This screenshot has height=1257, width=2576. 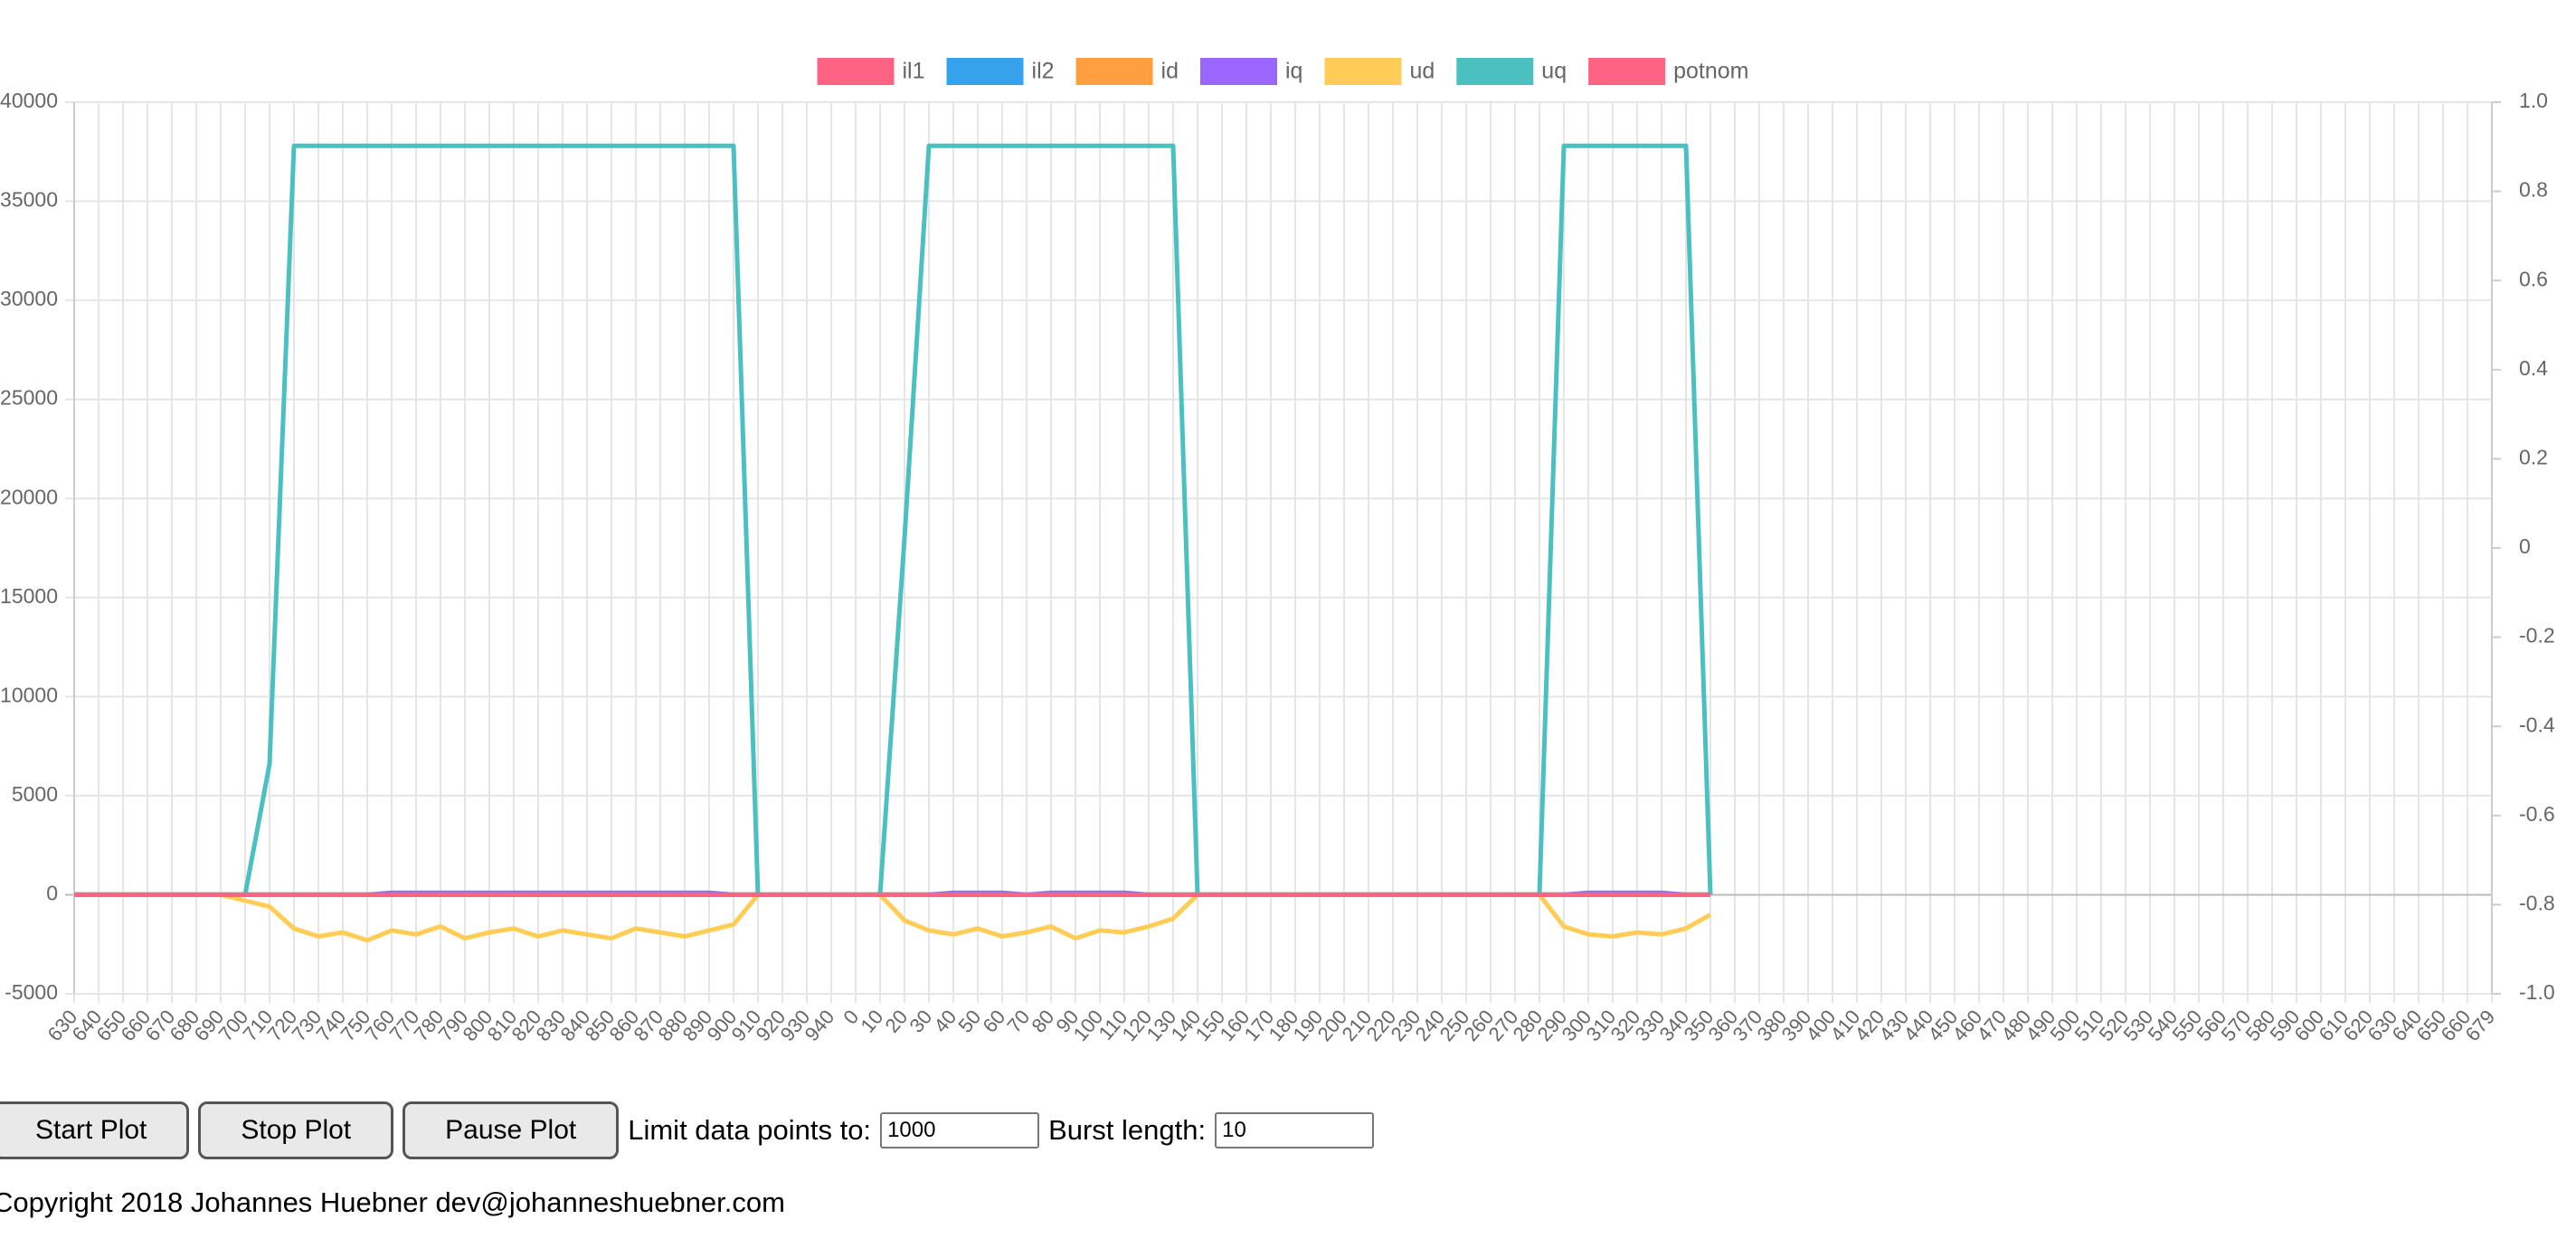 I want to click on limit-input, so click(x=960, y=1130).